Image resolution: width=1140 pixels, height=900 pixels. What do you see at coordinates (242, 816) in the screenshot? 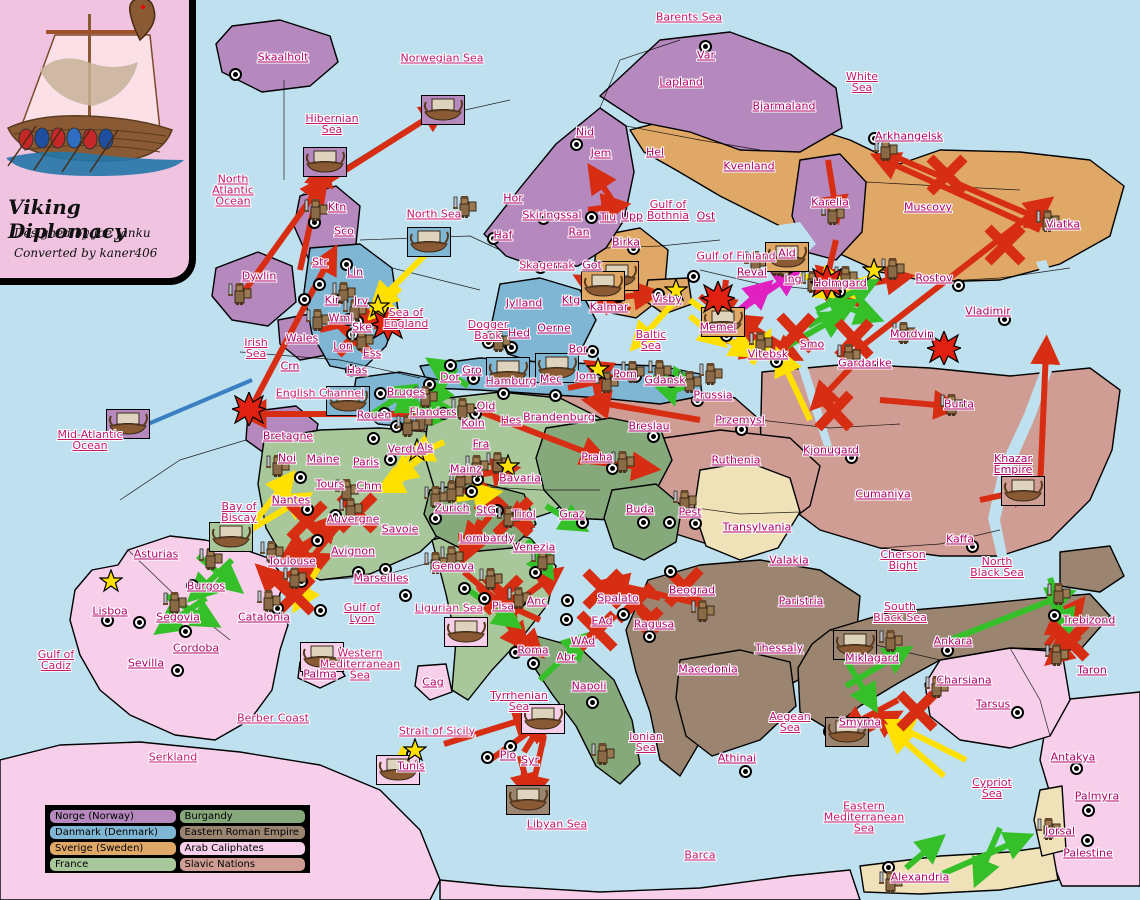
I see `legend-item-burgandy: Burgandy` at bounding box center [242, 816].